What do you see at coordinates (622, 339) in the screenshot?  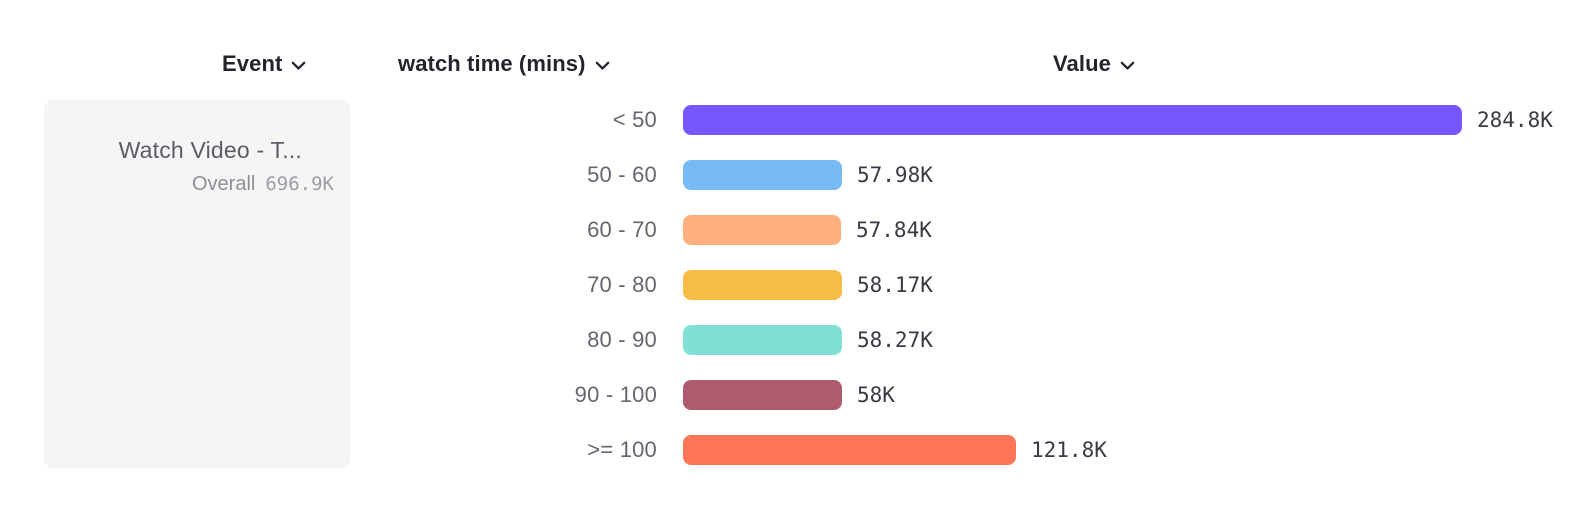 I see `category-label: 80 - 90` at bounding box center [622, 339].